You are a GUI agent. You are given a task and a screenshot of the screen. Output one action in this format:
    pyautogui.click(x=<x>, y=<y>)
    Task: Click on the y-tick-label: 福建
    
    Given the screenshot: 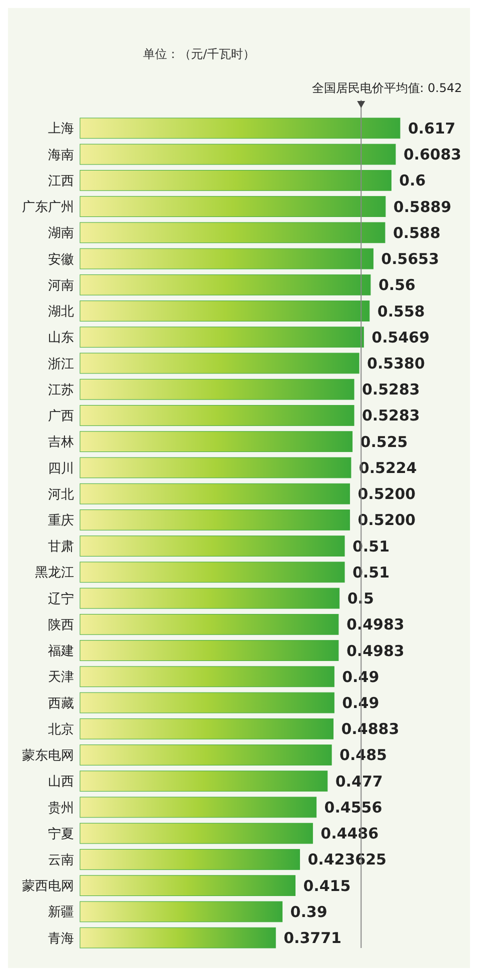 What is the action you would take?
    pyautogui.click(x=61, y=652)
    